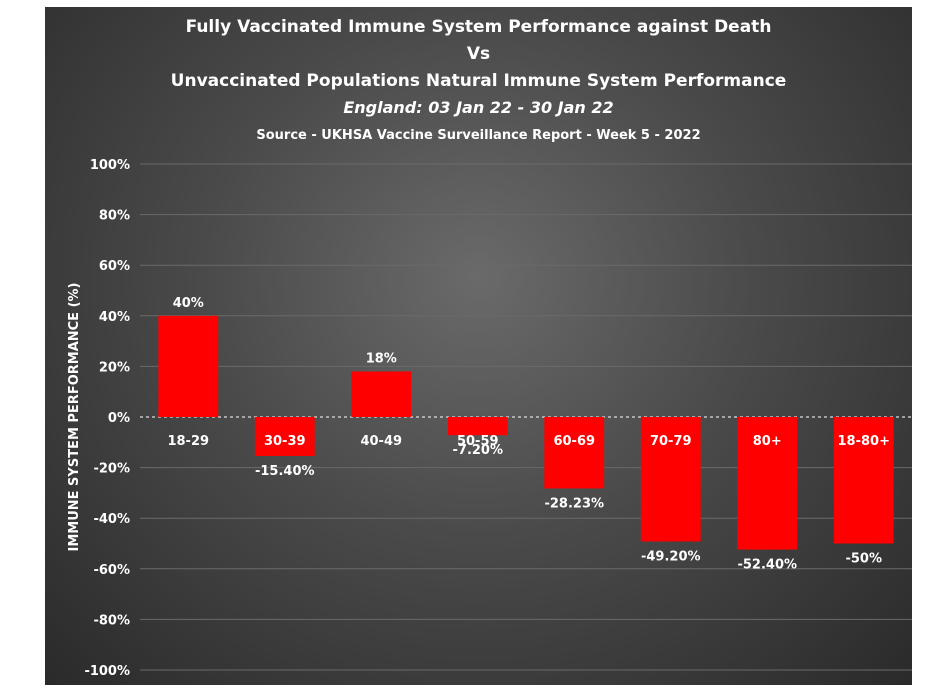 The width and height of the screenshot is (947, 690). What do you see at coordinates (767, 565) in the screenshot?
I see `value-label-80+: -52.40%` at bounding box center [767, 565].